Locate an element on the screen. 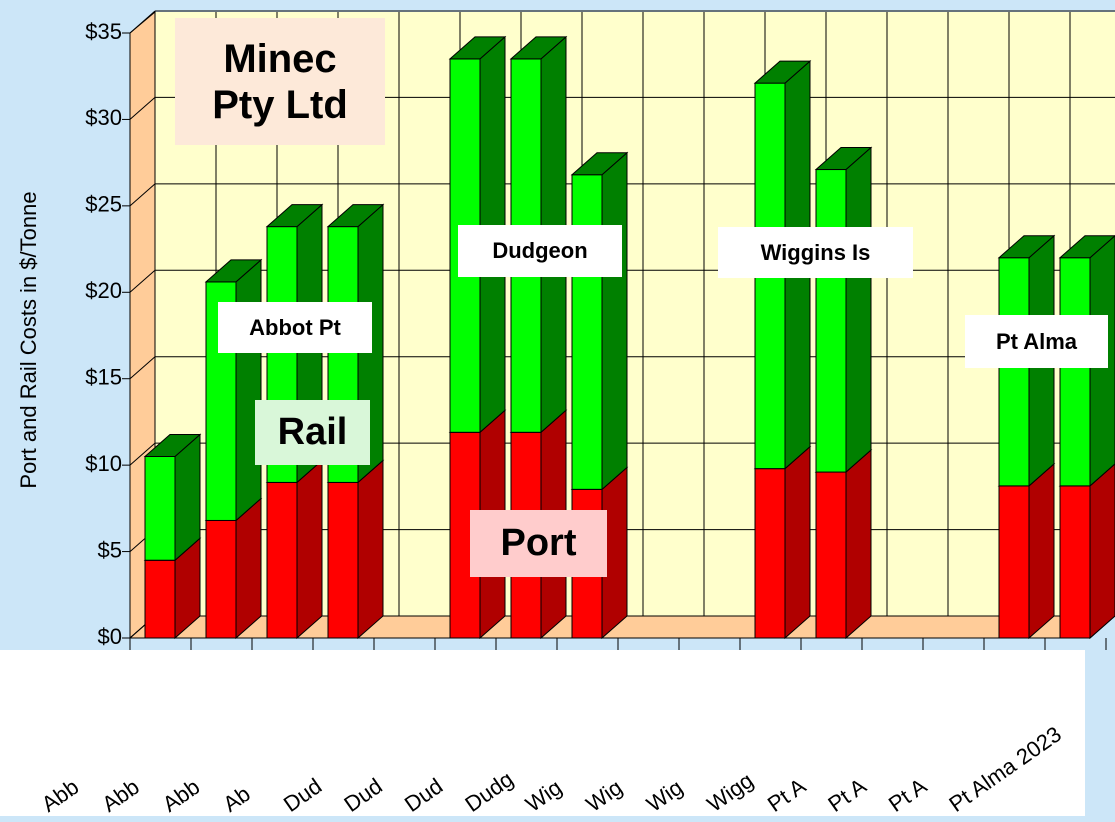 This screenshot has height=822, width=1115. y-tick-label: $10 is located at coordinates (103, 463).